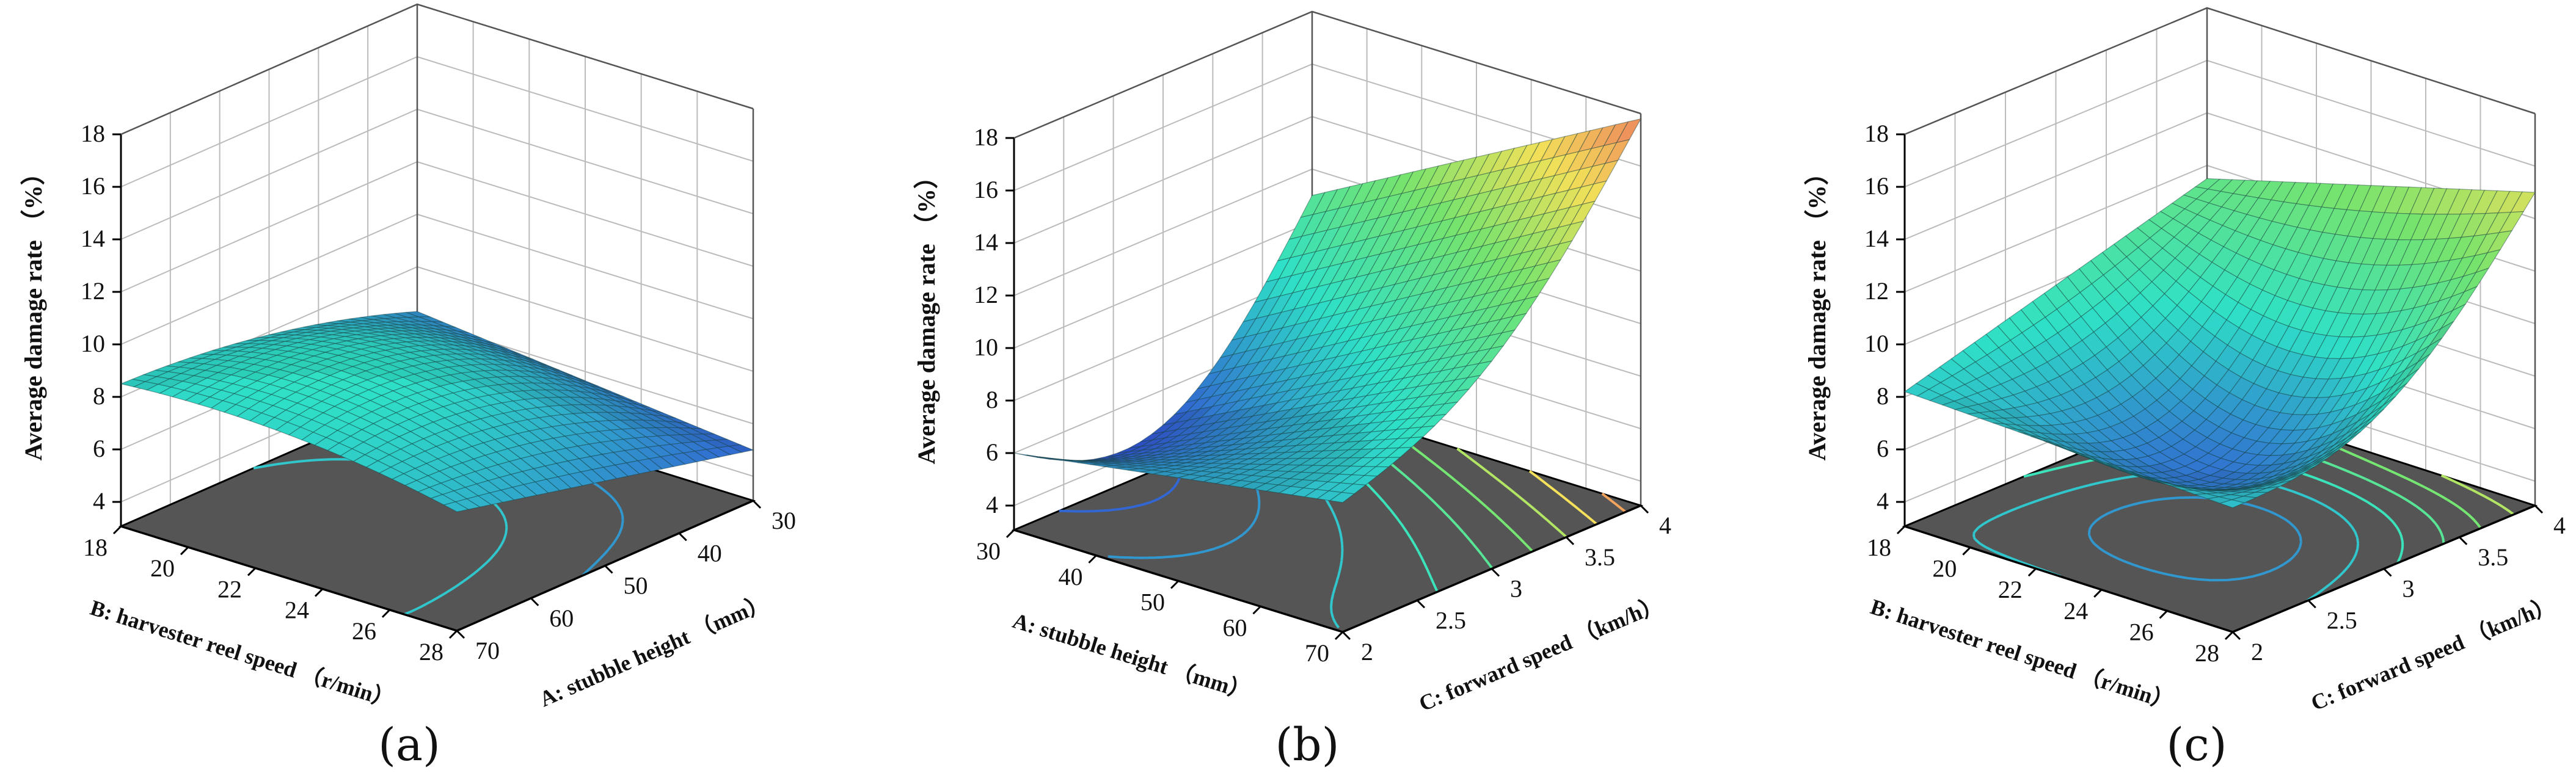  Describe the element at coordinates (2141, 631) in the screenshot. I see `y-tick-label: 26` at that location.